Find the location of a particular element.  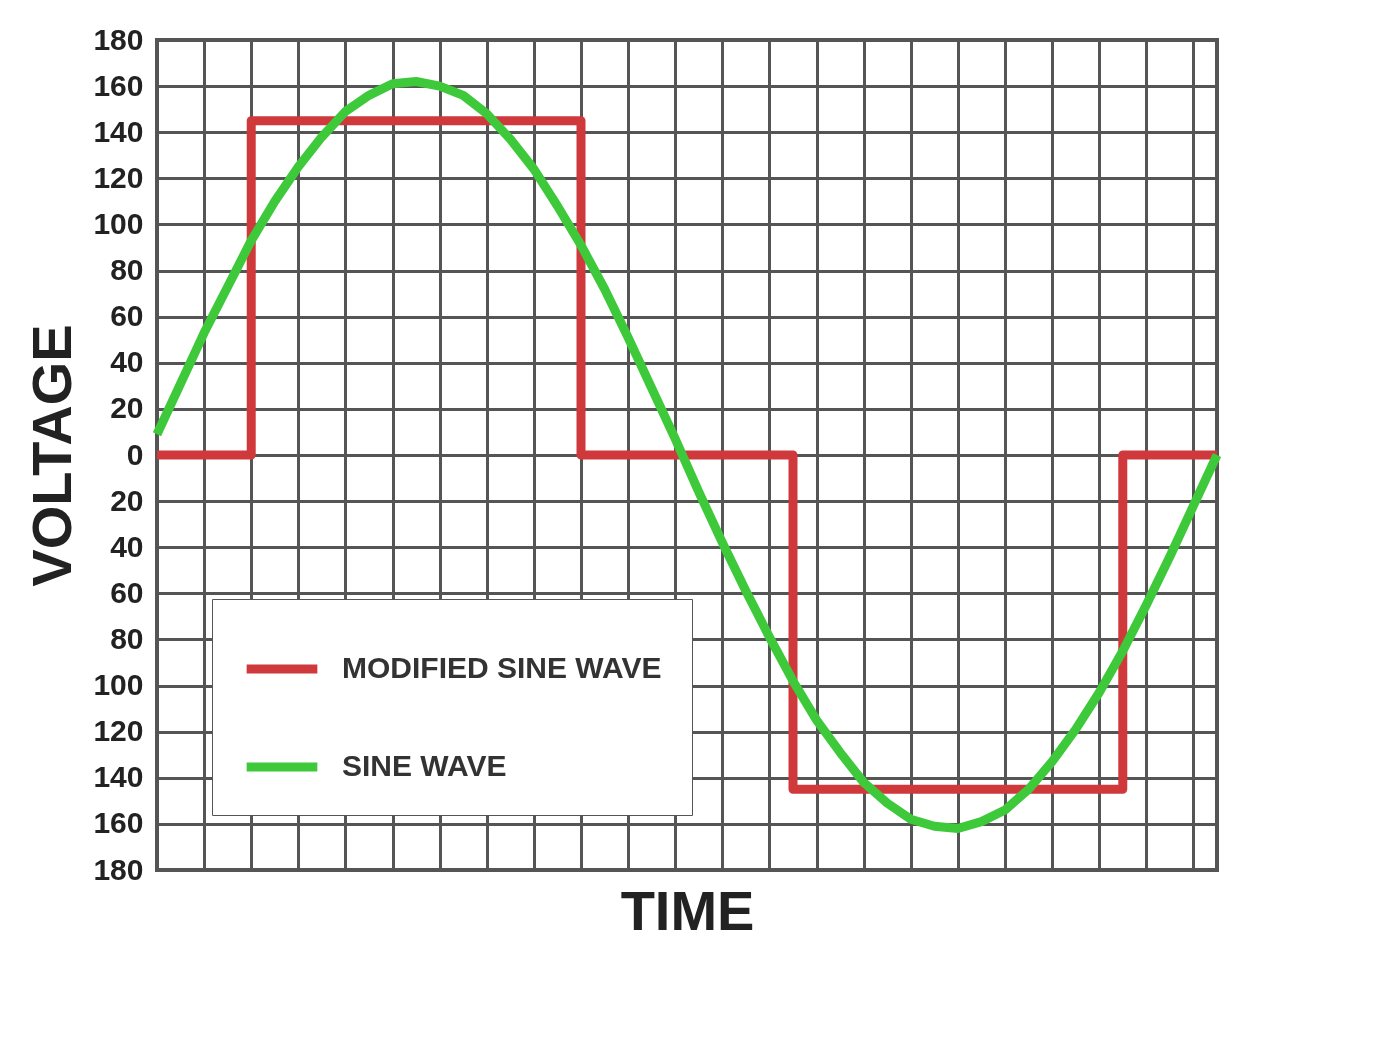

y-tick-label: 0 is located at coordinates (135, 454).